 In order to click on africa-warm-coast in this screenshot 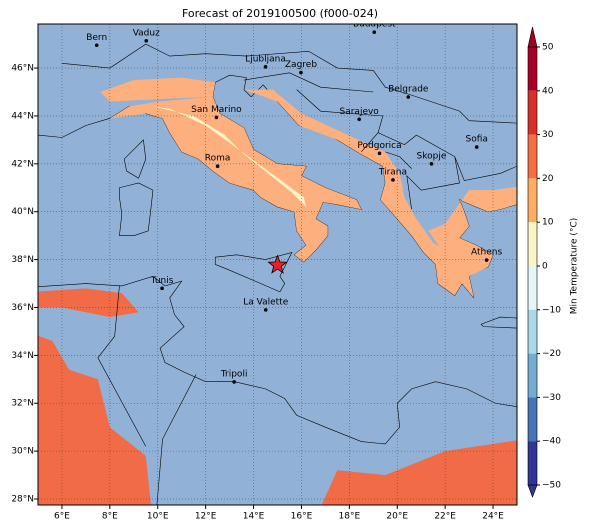, I will do `click(88, 303)`.